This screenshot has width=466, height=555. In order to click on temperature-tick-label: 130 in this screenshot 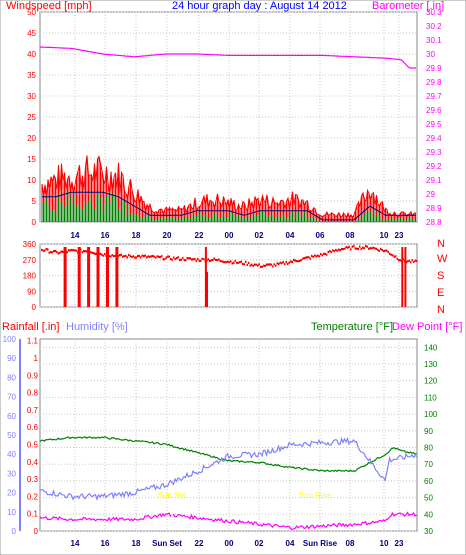, I will do `click(431, 364)`.